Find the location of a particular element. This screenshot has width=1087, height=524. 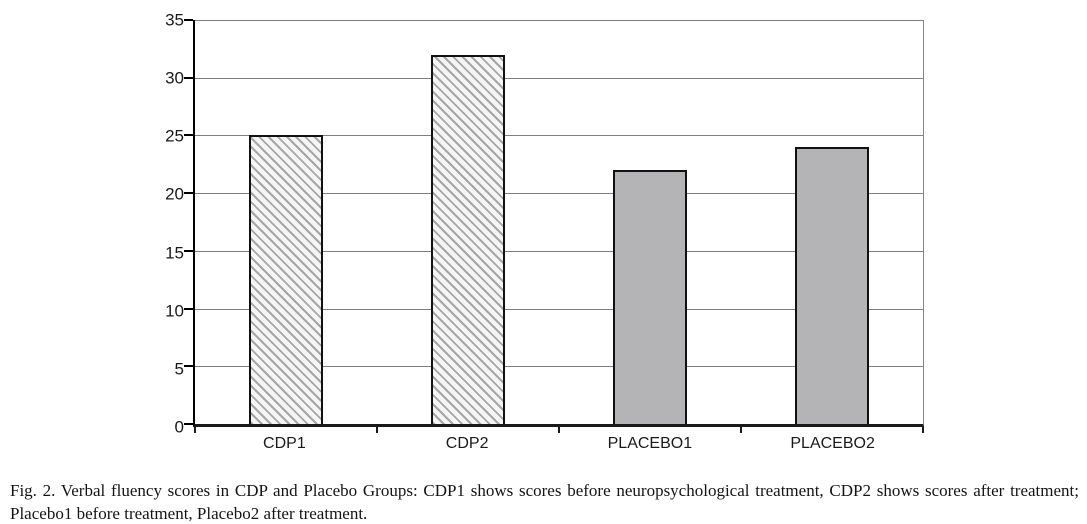

x-category-label: CDP1 is located at coordinates (284, 443).